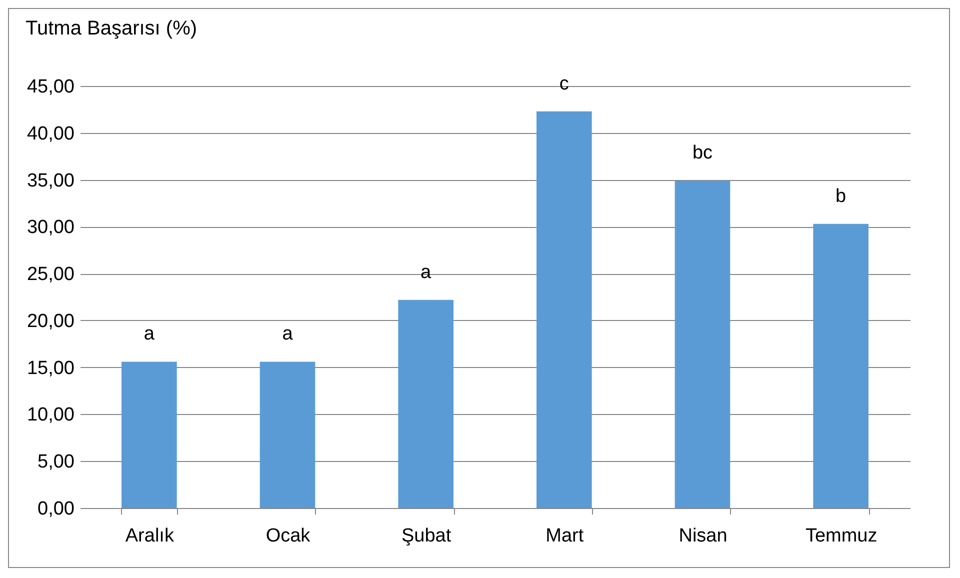  Describe the element at coordinates (50, 227) in the screenshot. I see `y-tick-label: 30,00` at that location.